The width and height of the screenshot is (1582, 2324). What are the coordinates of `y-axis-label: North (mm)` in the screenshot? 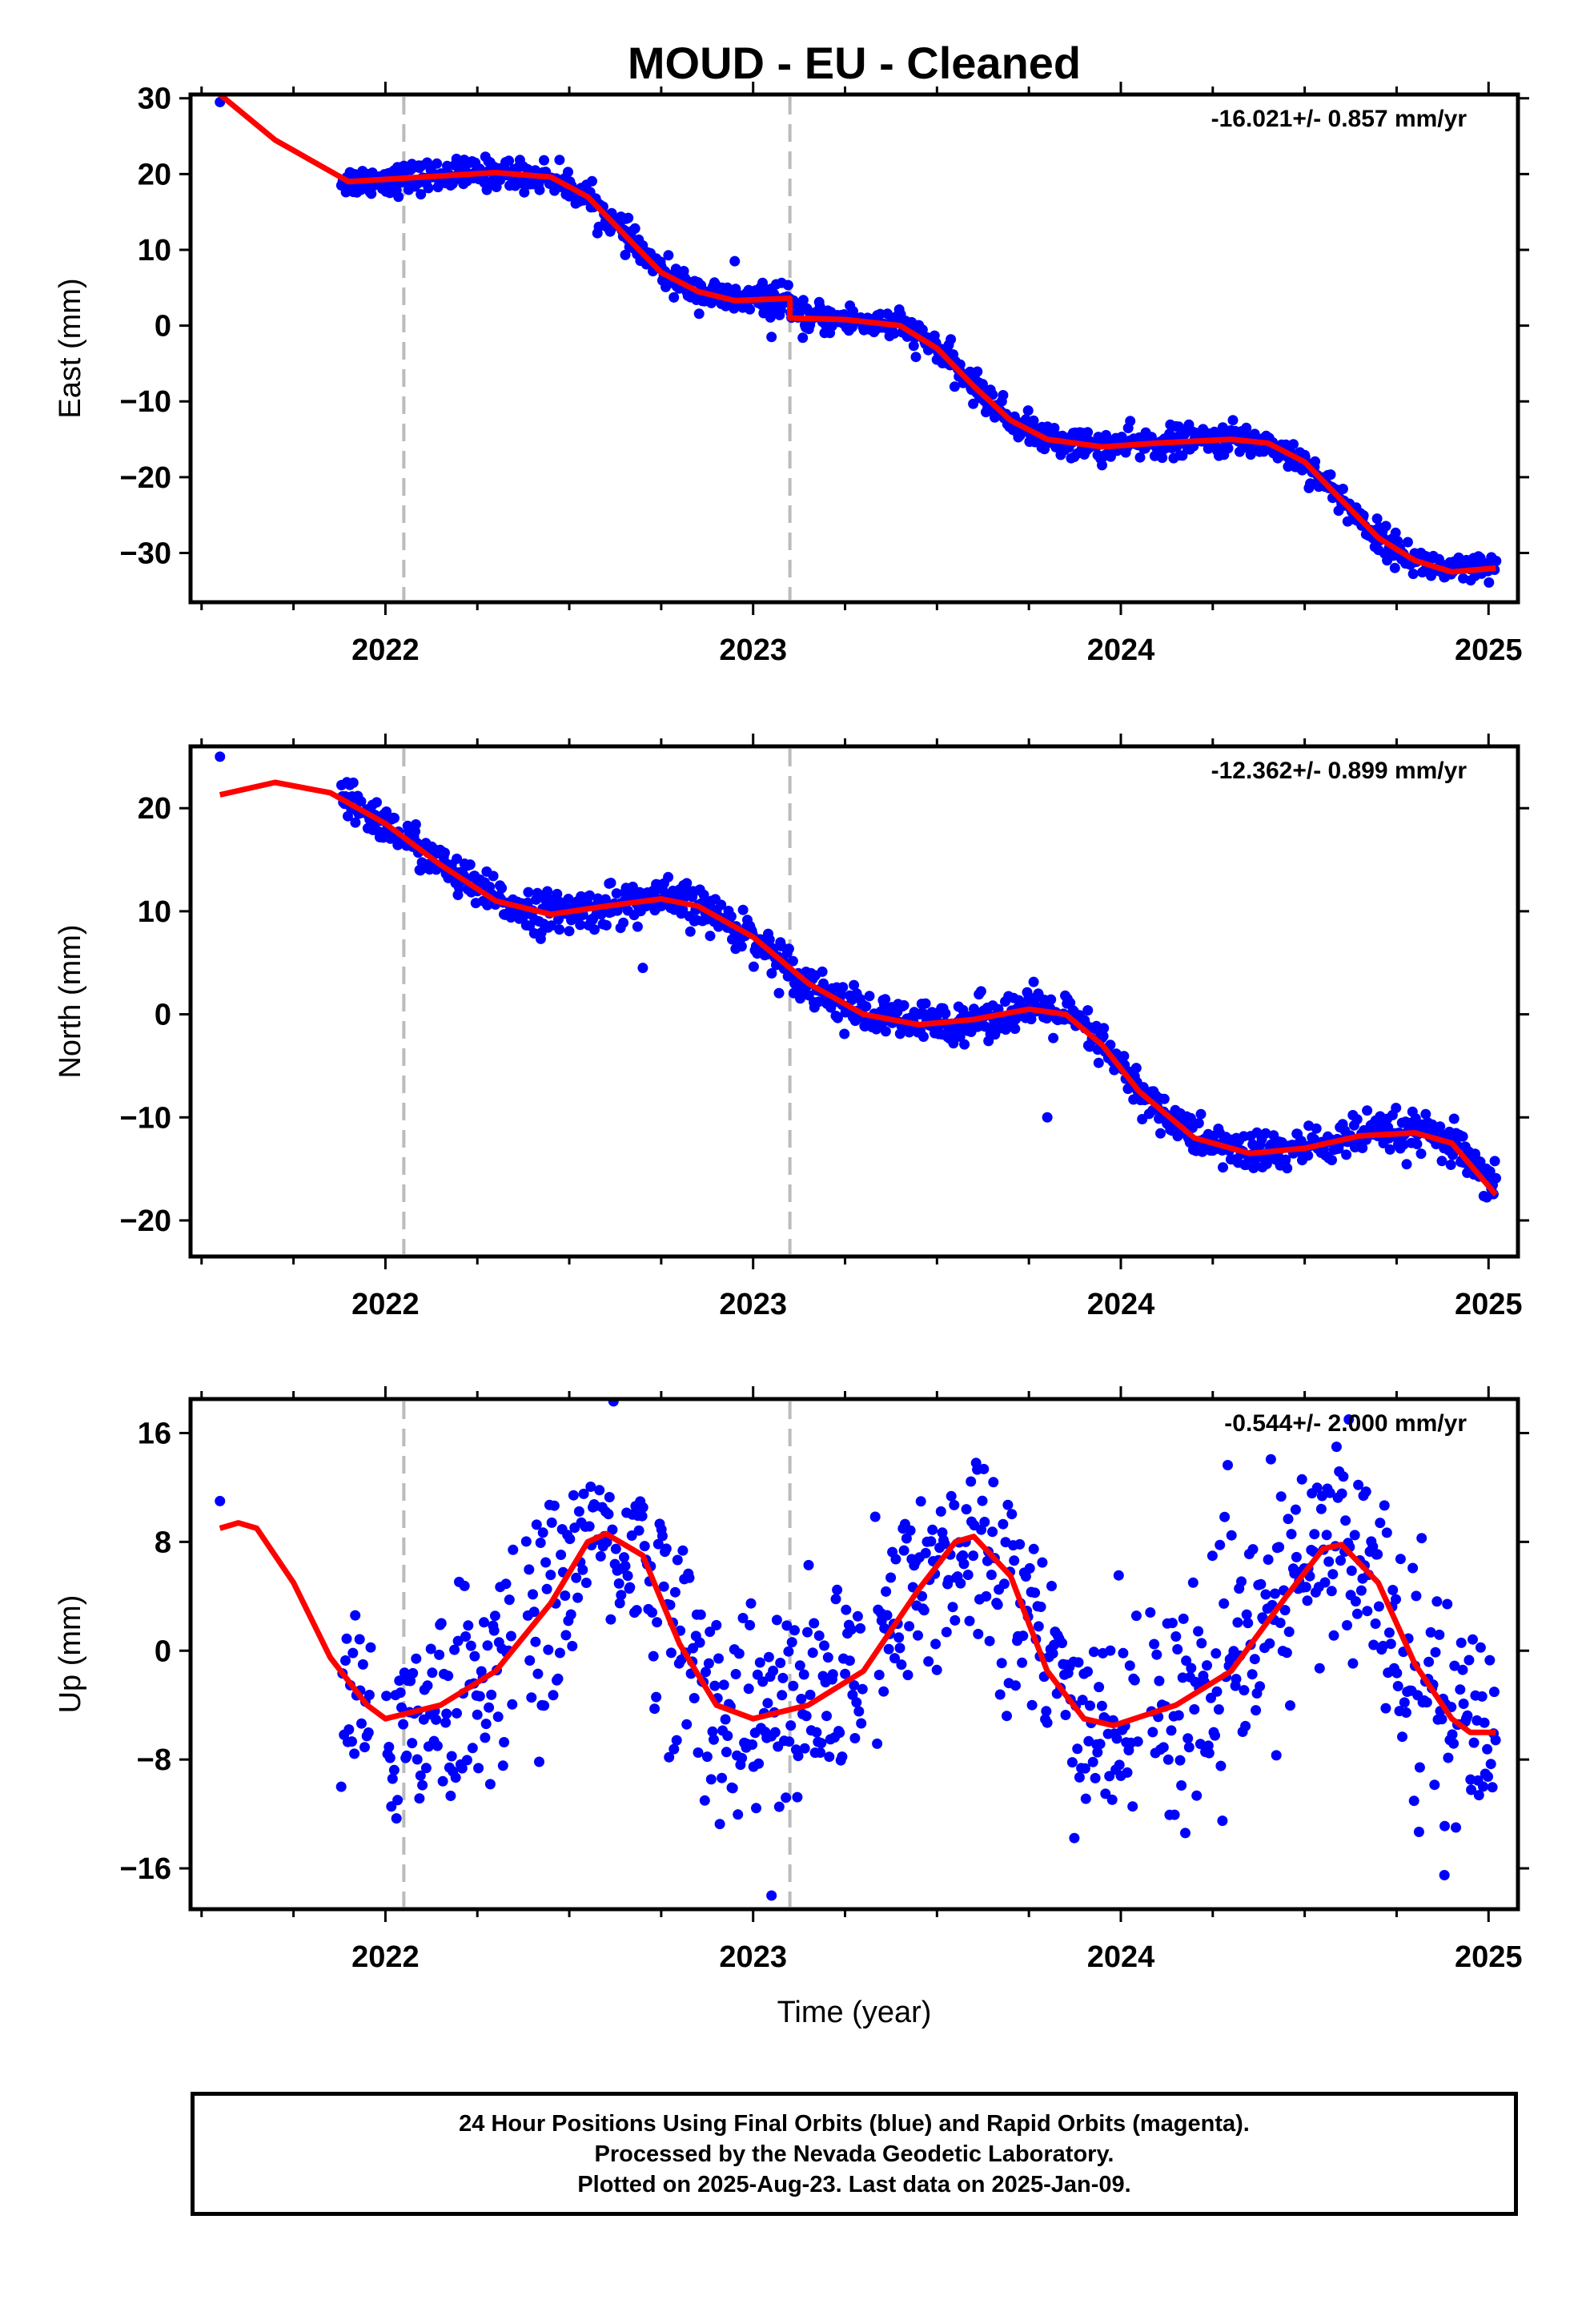 It's located at (70, 1001).